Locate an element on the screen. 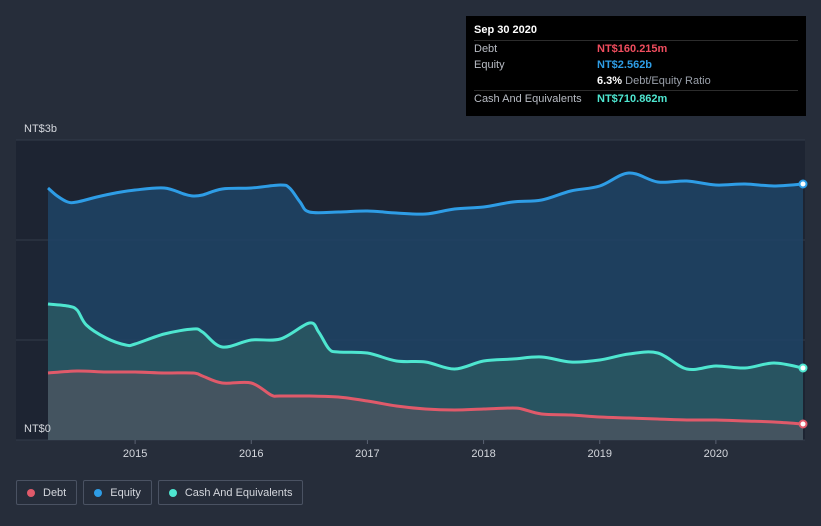 The image size is (821, 526). line-equity is located at coordinates (425, 193).